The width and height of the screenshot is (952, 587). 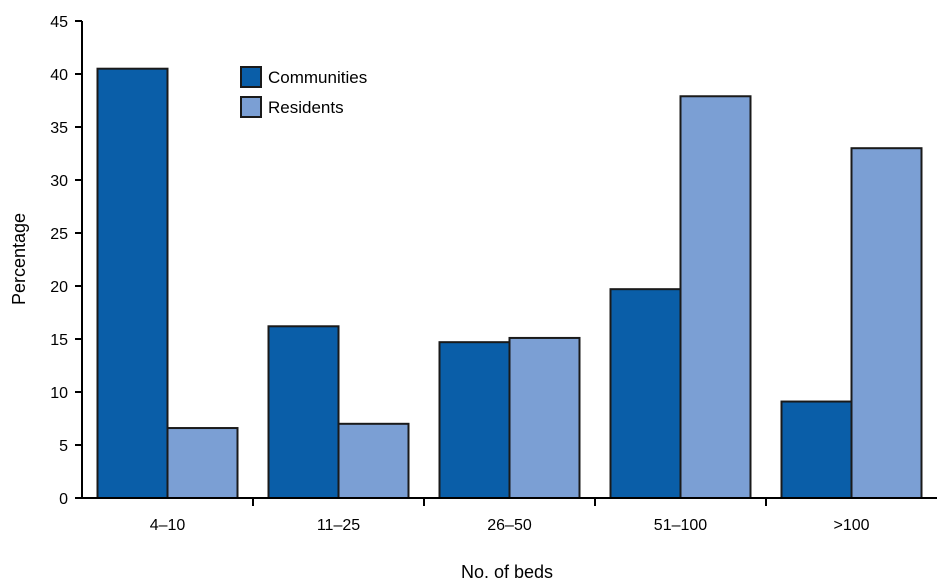 What do you see at coordinates (59, 340) in the screenshot?
I see `y-tick-label: 15` at bounding box center [59, 340].